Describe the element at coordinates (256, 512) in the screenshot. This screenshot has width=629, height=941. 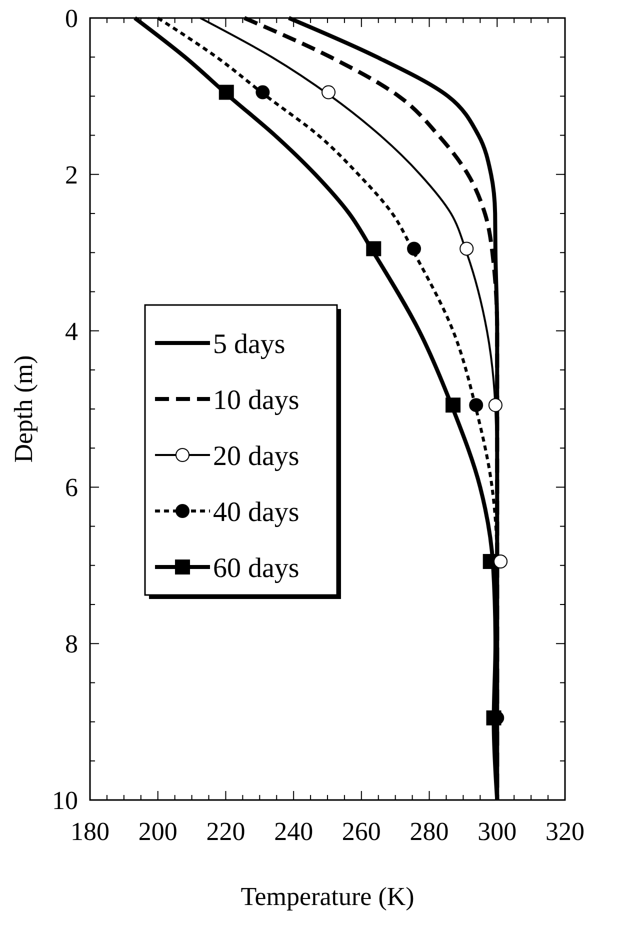
I see `legend-label: 40 days` at that location.